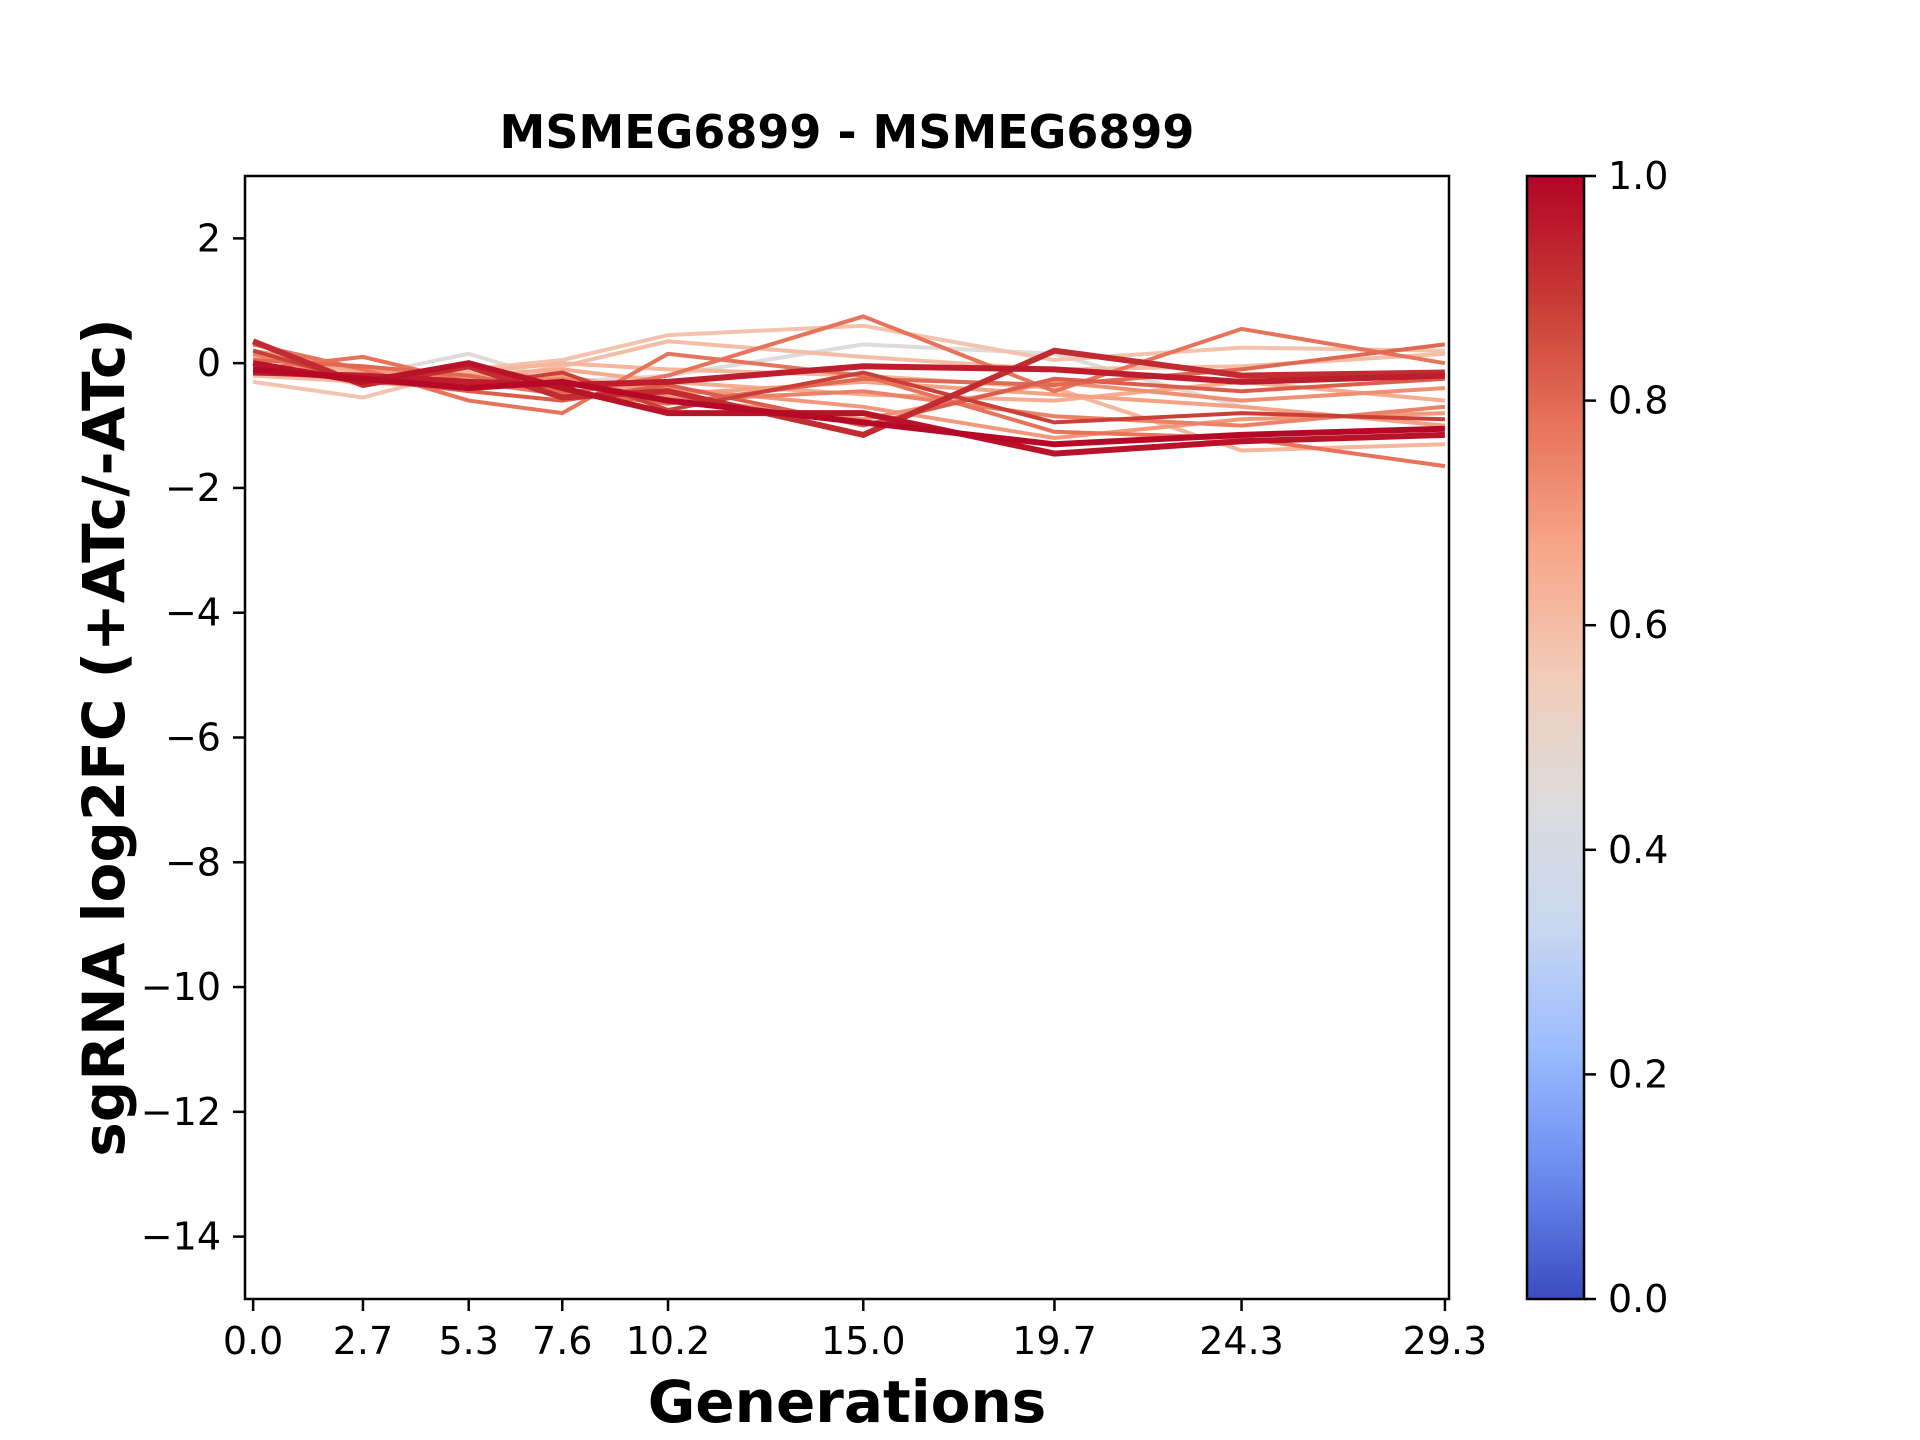 Image resolution: width=1920 pixels, height=1440 pixels. What do you see at coordinates (253, 1341) in the screenshot?
I see `x-tick-label: 0.0` at bounding box center [253, 1341].